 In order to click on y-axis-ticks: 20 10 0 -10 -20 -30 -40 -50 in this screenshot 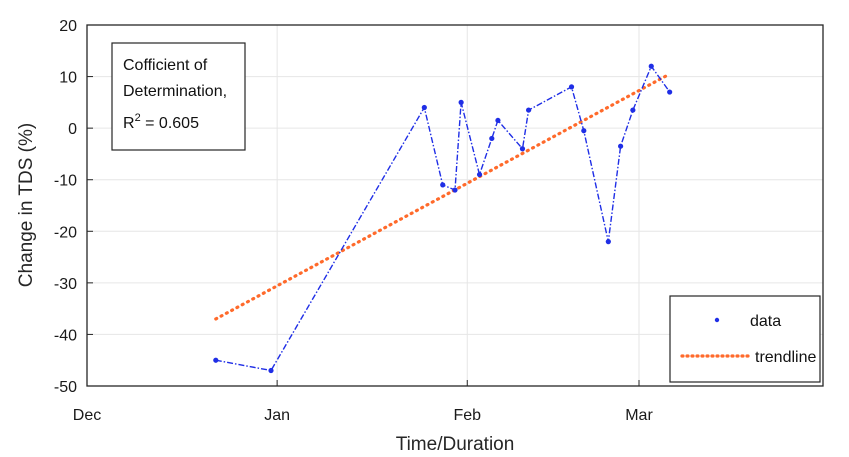, I will do `click(73, 207)`.